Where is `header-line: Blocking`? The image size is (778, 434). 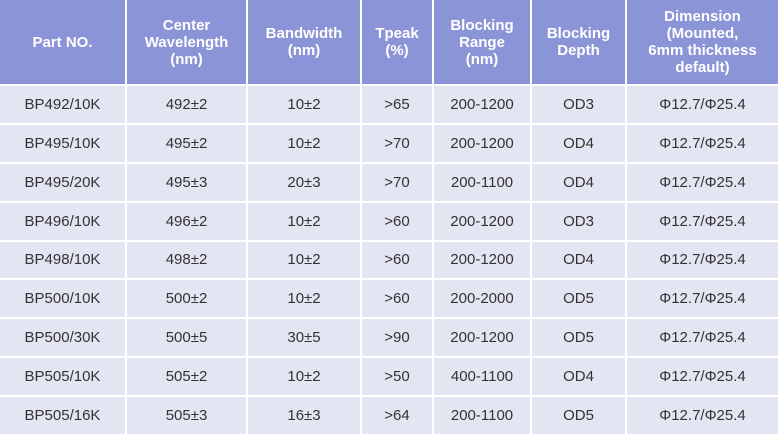 header-line: Blocking is located at coordinates (578, 33).